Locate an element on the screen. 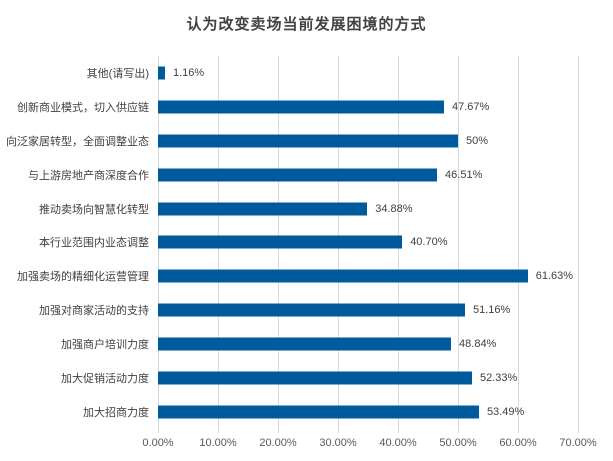 This screenshot has height=461, width=613. value-label: 46.51% is located at coordinates (464, 174).